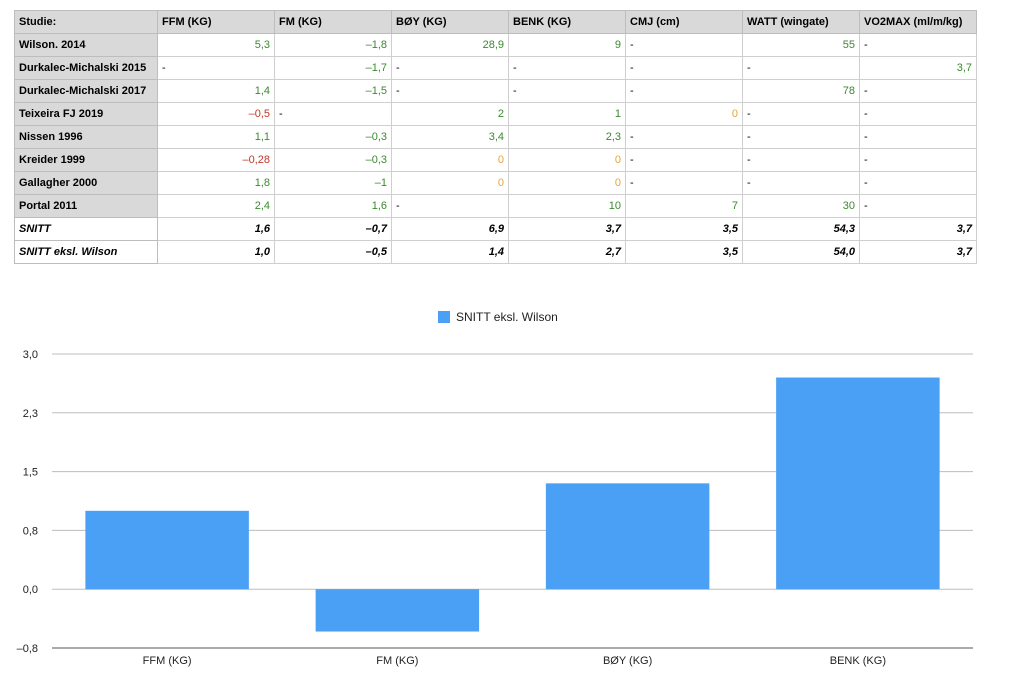  Describe the element at coordinates (627, 661) in the screenshot. I see `x-tick-label: BØY (KG)` at that location.